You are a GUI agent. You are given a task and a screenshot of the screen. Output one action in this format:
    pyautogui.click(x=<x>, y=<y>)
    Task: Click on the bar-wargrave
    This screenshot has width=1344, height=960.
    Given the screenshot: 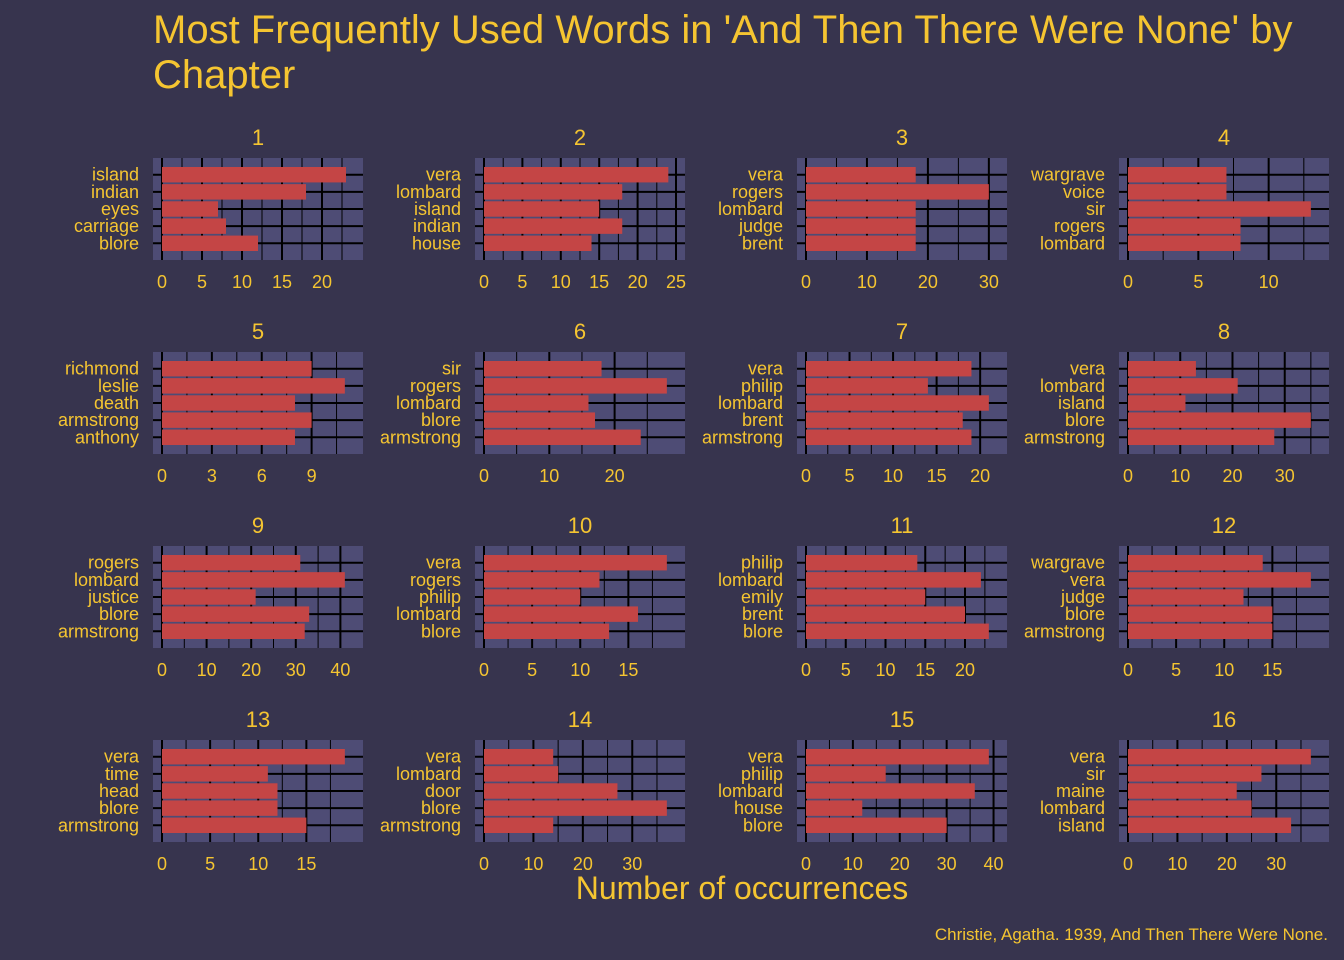 What is the action you would take?
    pyautogui.click(x=1177, y=175)
    